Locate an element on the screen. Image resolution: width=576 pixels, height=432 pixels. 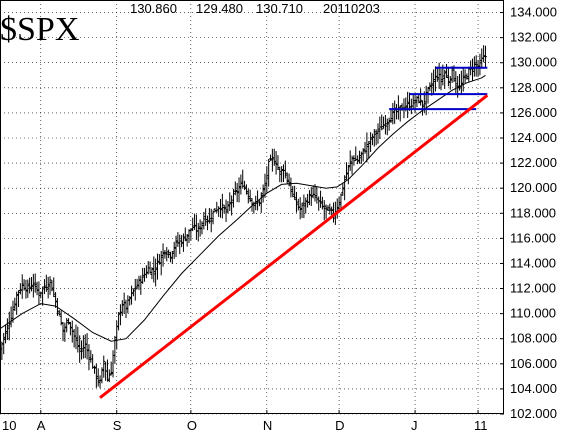
header-low: 129.480 is located at coordinates (219, 8).